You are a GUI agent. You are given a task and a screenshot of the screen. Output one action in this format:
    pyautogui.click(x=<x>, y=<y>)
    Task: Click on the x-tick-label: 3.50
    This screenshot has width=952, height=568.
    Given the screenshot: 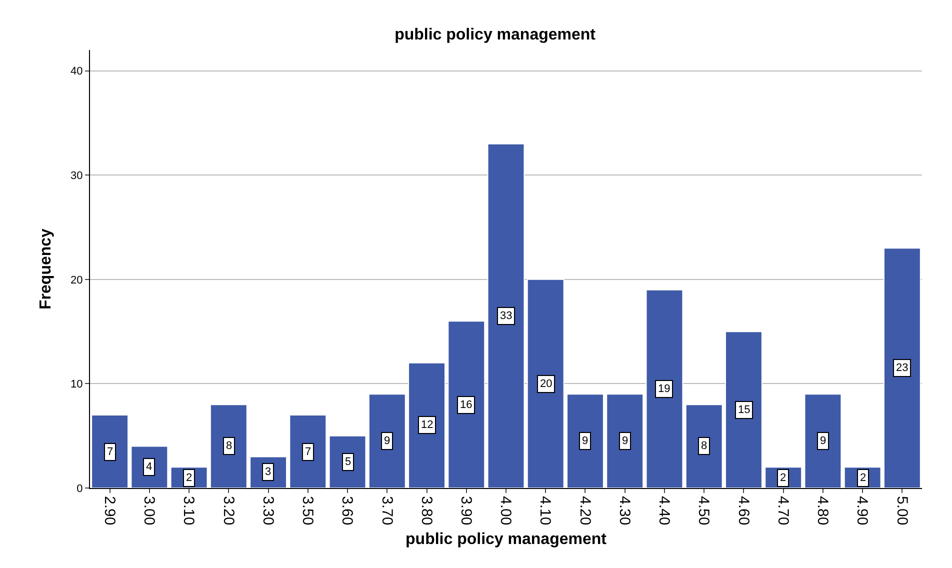 What is the action you would take?
    pyautogui.click(x=307, y=511)
    